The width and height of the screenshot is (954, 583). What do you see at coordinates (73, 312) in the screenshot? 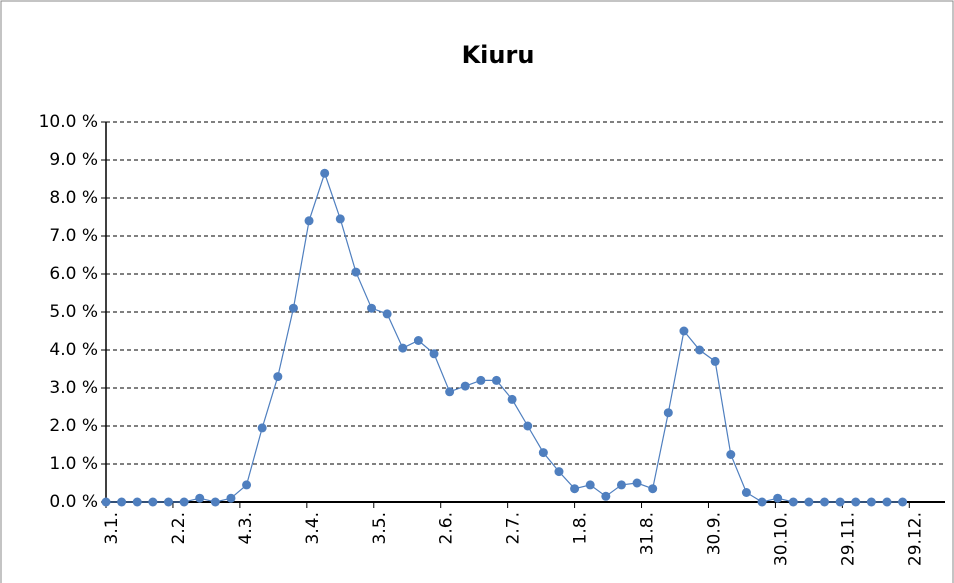
I see `y-tick-label: 5.0 %` at bounding box center [73, 312].